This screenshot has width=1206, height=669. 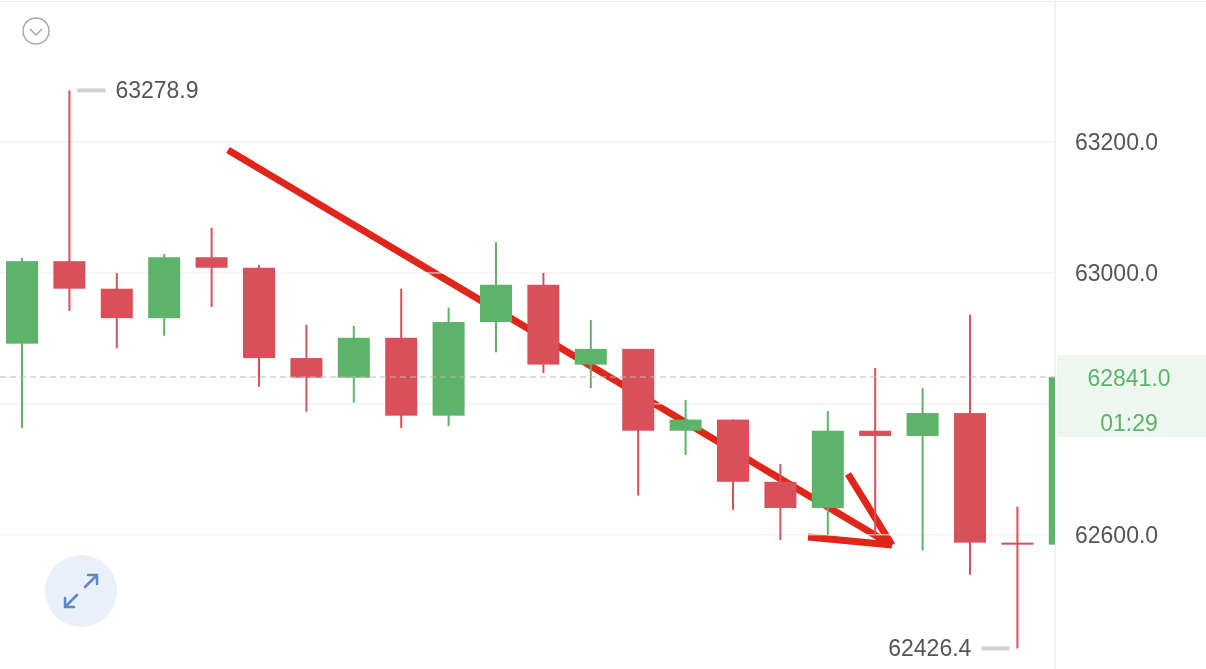 I want to click on annotation: 62426.4, so click(x=930, y=648).